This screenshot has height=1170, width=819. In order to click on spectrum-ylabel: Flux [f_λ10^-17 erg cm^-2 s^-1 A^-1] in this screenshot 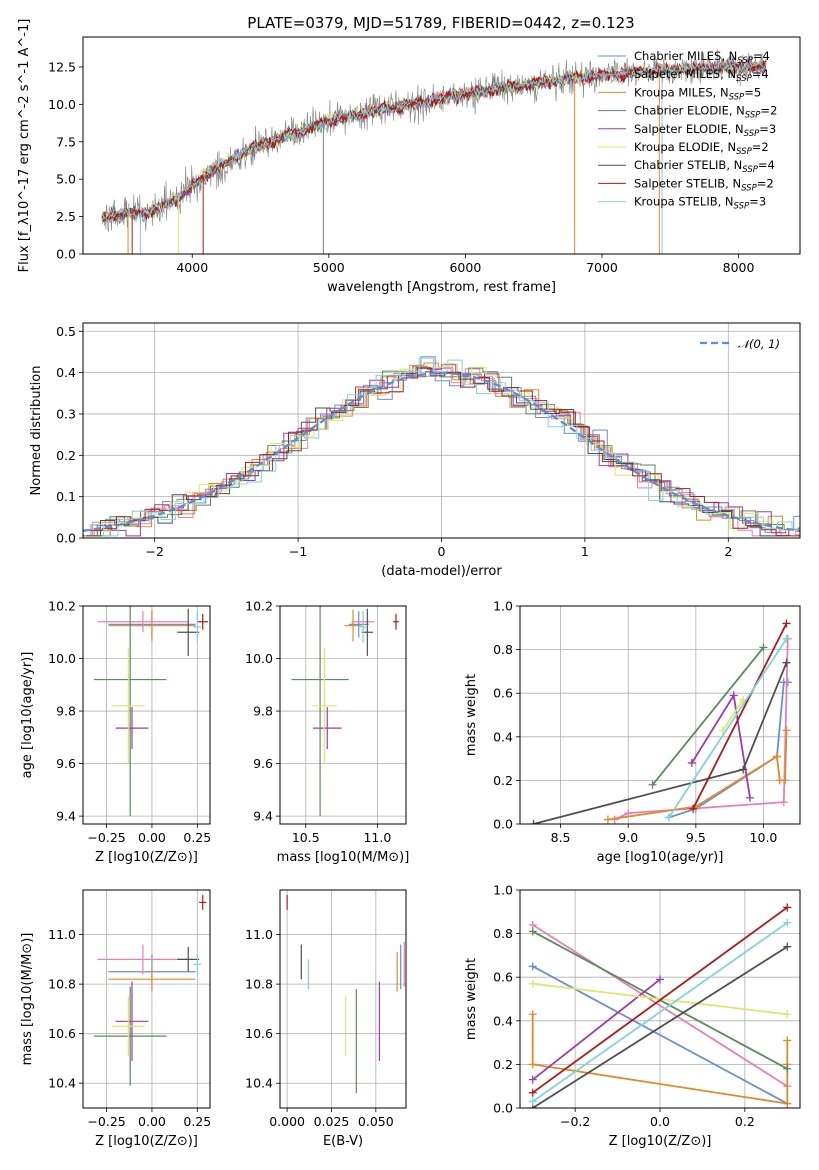, I will do `click(24, 146)`.